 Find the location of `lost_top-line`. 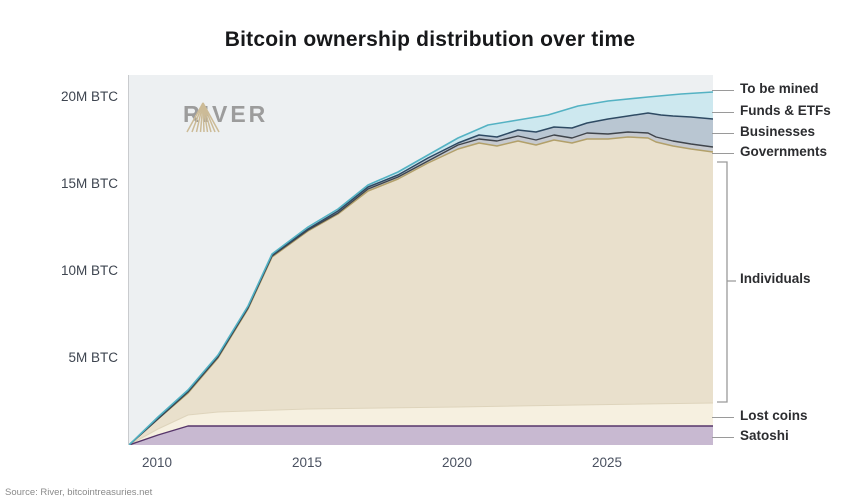

lost_top-line is located at coordinates (421, 423).